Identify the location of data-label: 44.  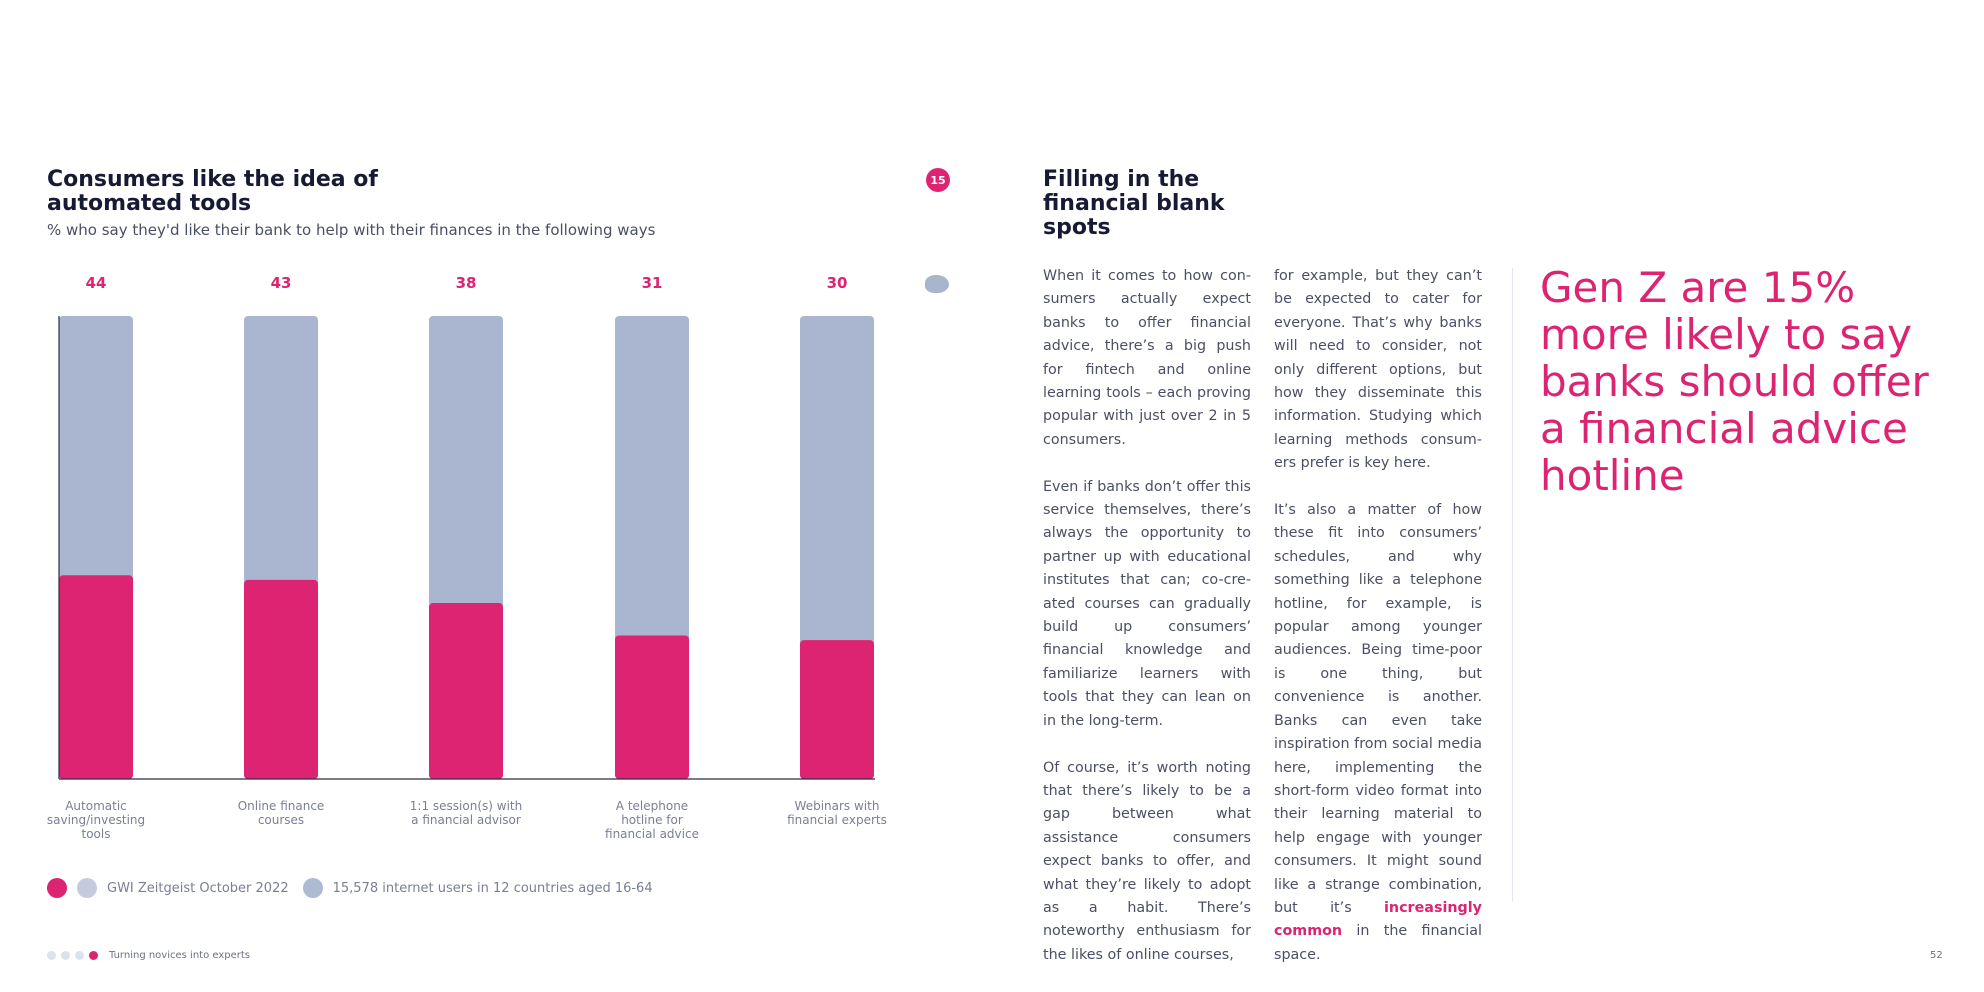
(96, 283).